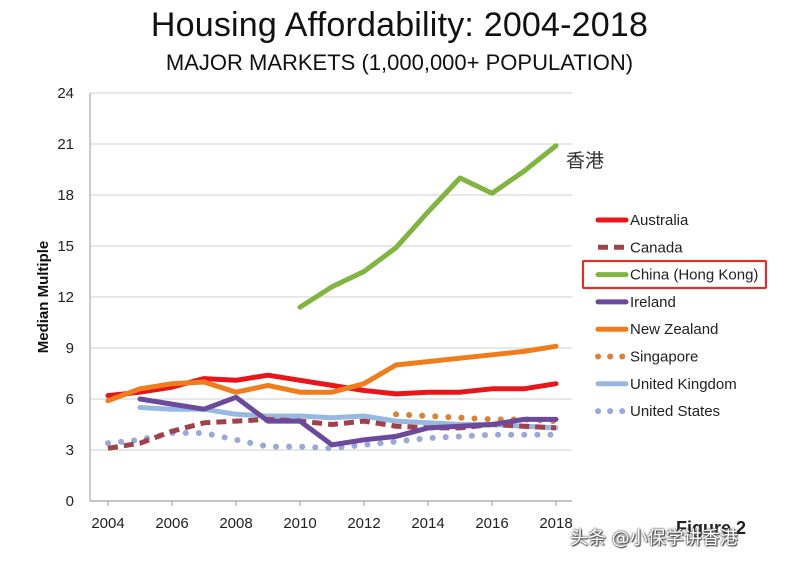 The width and height of the screenshot is (799, 563). What do you see at coordinates (70, 399) in the screenshot?
I see `y-tick-label: 6` at bounding box center [70, 399].